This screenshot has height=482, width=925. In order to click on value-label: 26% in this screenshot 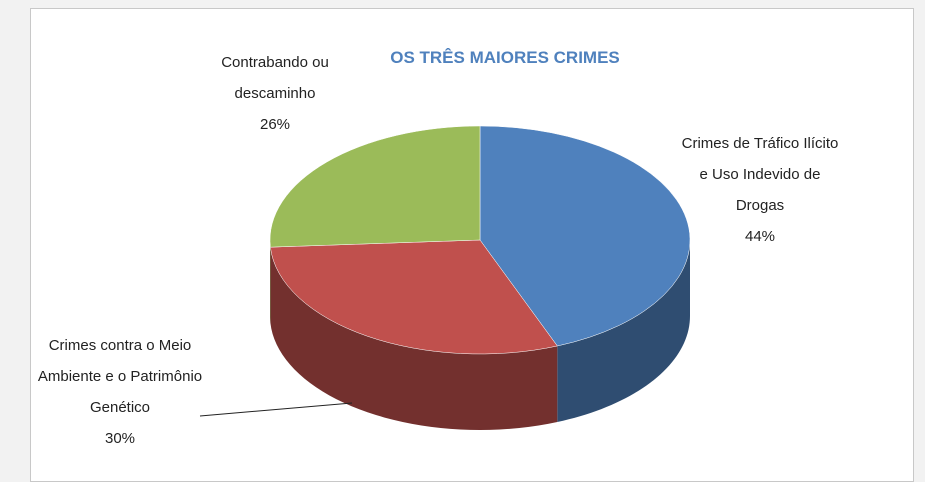, I will do `click(275, 124)`.